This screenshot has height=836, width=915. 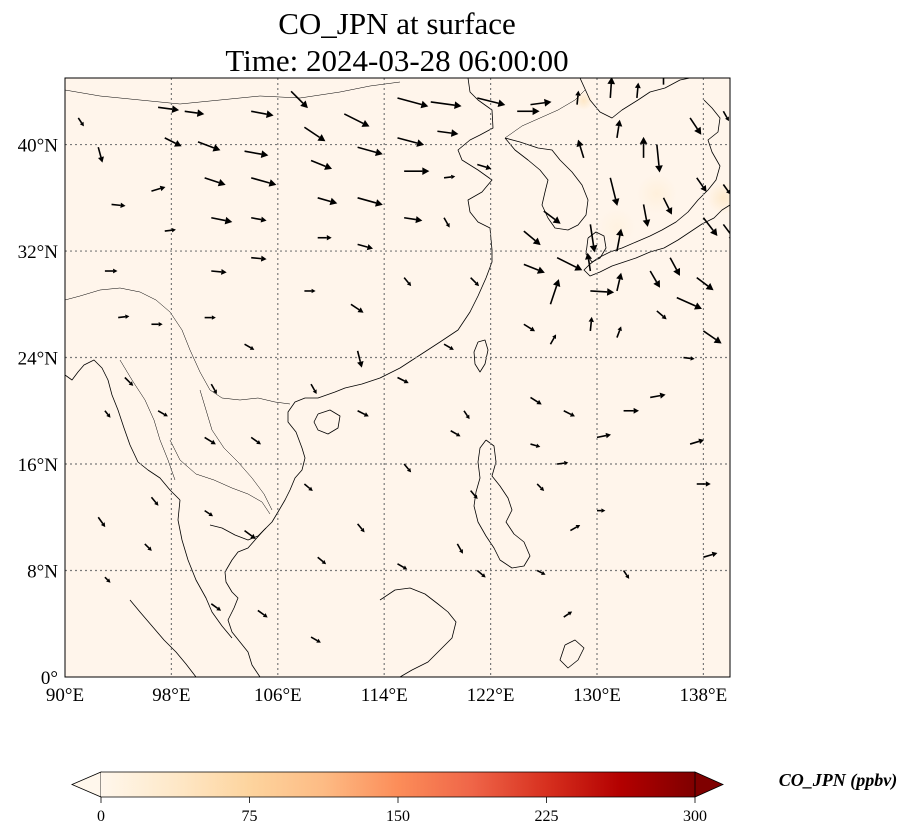 What do you see at coordinates (147, 420) in the screenshot?
I see `border-myanmar` at bounding box center [147, 420].